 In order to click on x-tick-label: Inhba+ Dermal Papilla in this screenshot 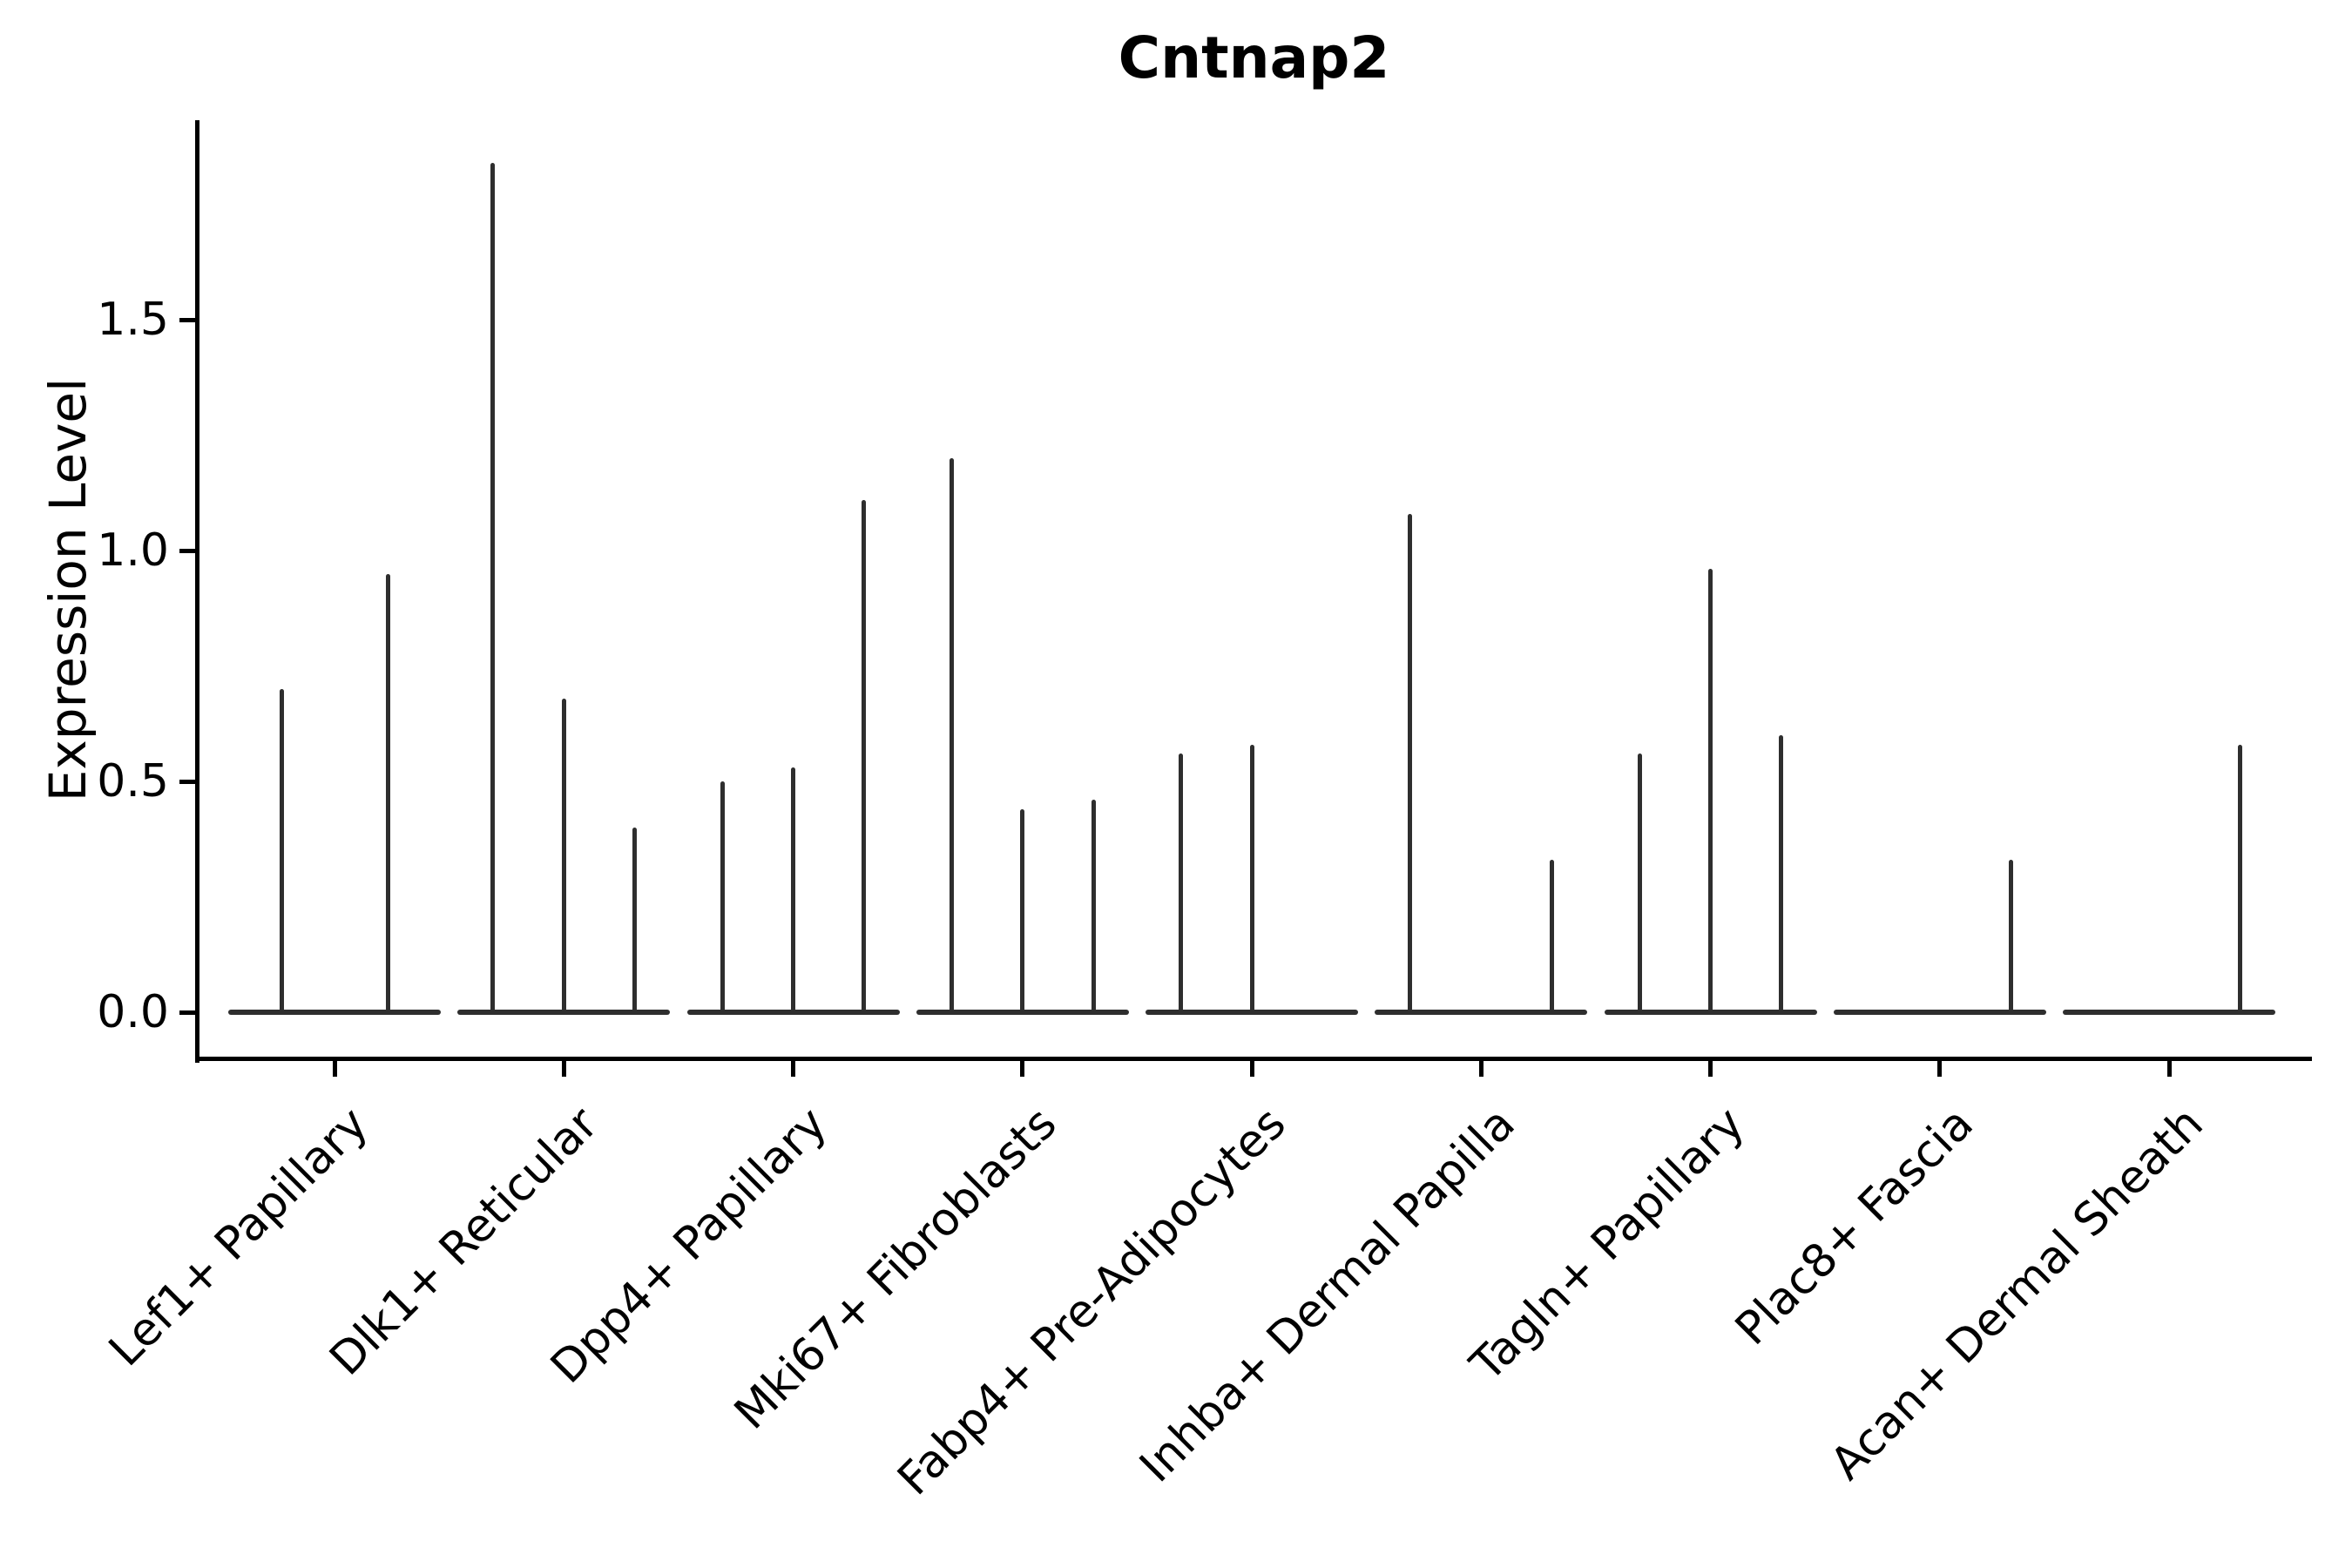, I will do `click(1327, 1295)`.